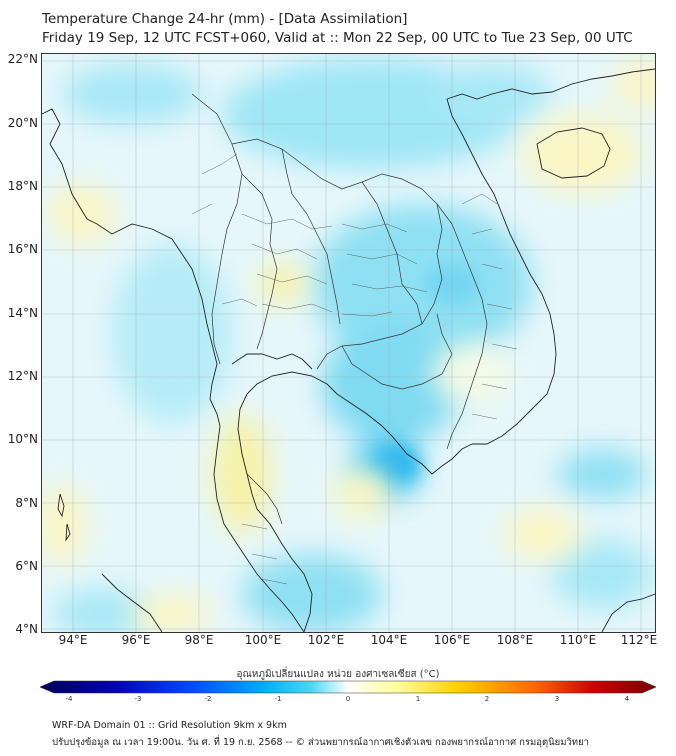 Image resolution: width=676 pixels, height=756 pixels. Describe the element at coordinates (22, 249) in the screenshot. I see `lat-label: 16°N` at that location.